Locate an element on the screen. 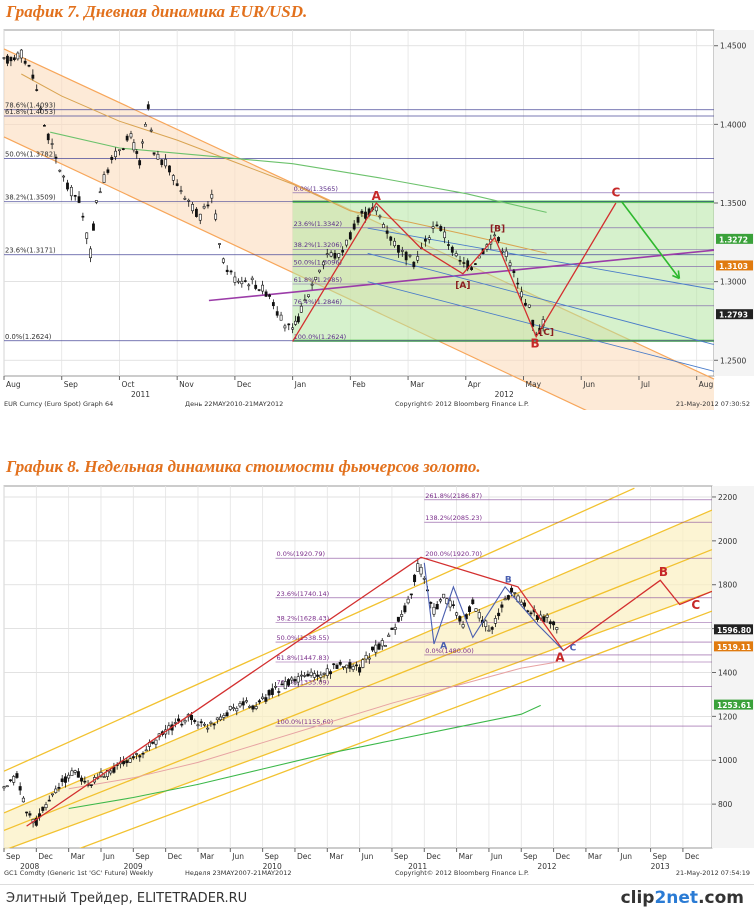 The width and height of the screenshot is (754, 913). logo-part-accent: 2net is located at coordinates (676, 898).